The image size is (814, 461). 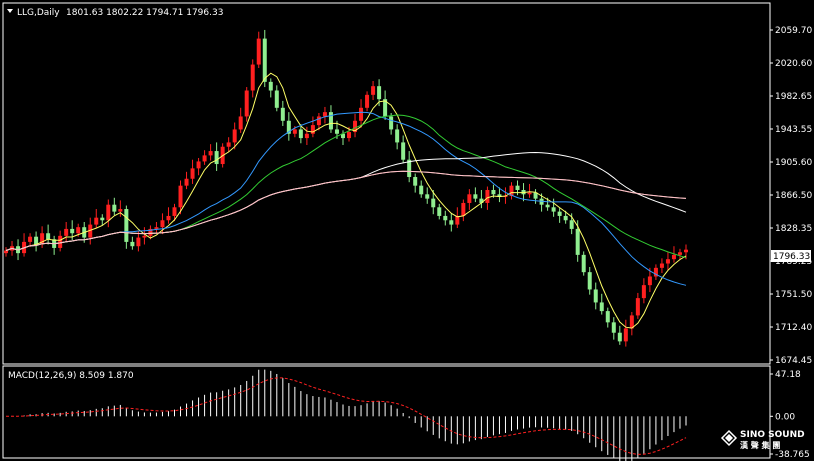 What do you see at coordinates (793, 97) in the screenshot?
I see `price-tick-label: 1982.65` at bounding box center [793, 97].